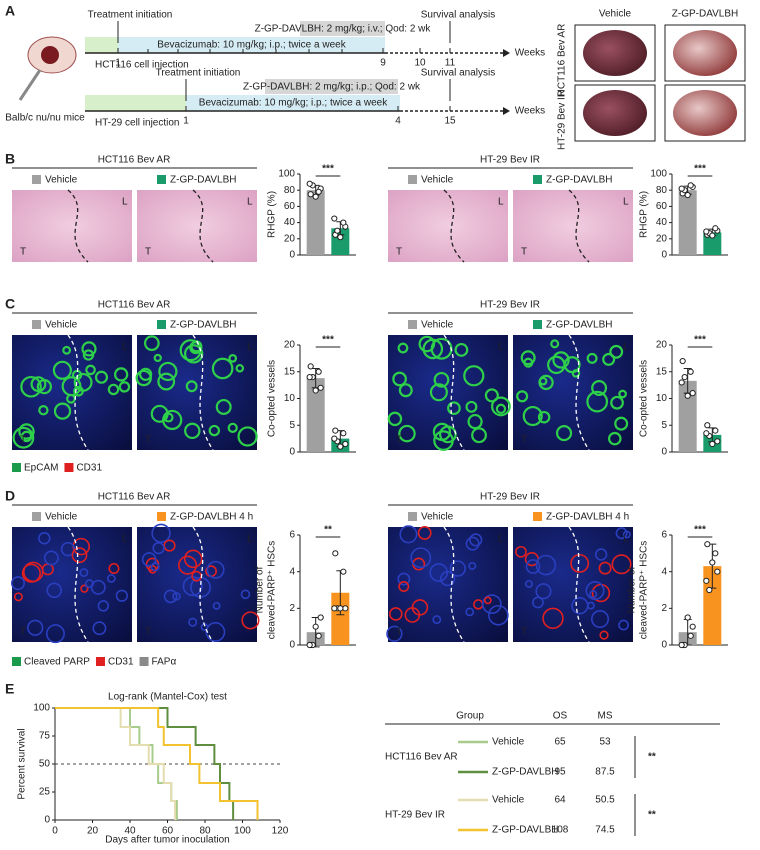  I want to click on table-header: Group, so click(470, 716).